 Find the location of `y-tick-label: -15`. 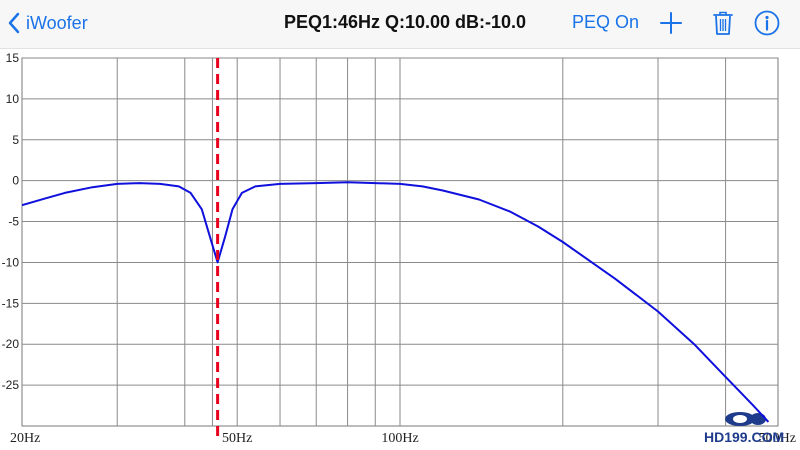

y-tick-label: -15 is located at coordinates (11, 303).